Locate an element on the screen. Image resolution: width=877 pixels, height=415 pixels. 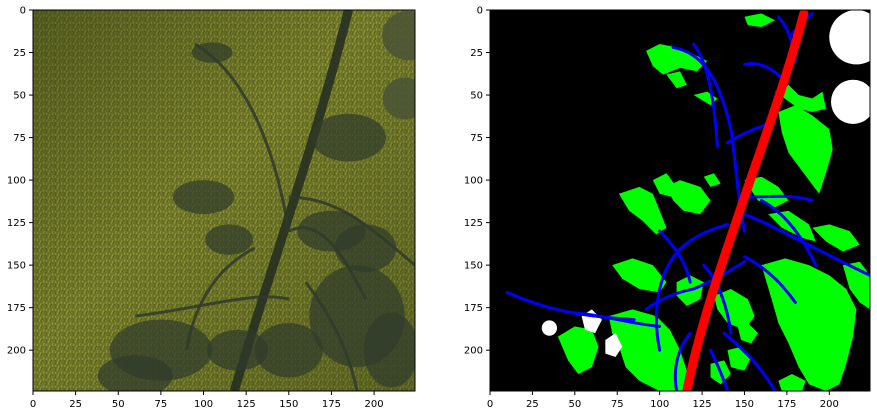
photo-x-axis: 0 25 50 75 100 125 150 175 200 is located at coordinates (207, 400).